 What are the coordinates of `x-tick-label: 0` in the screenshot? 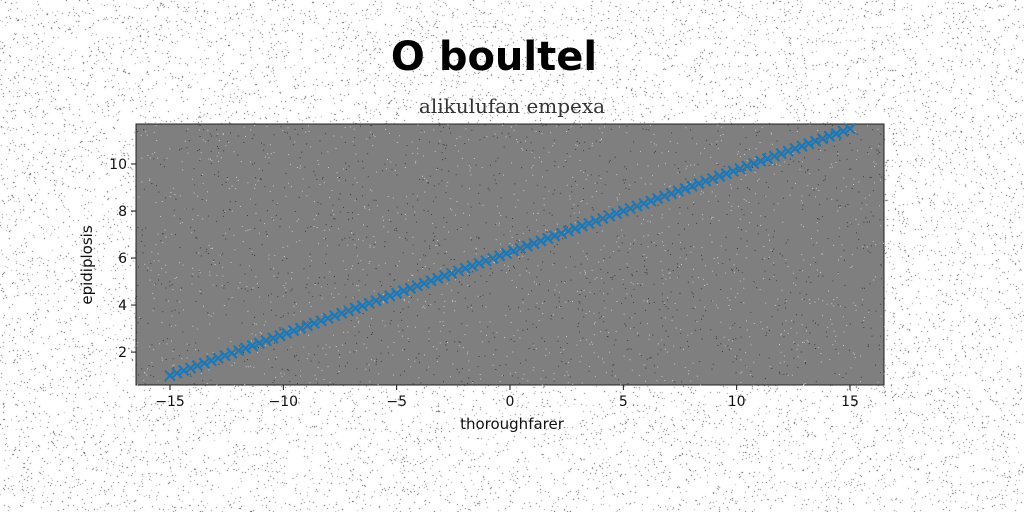 It's located at (510, 402).